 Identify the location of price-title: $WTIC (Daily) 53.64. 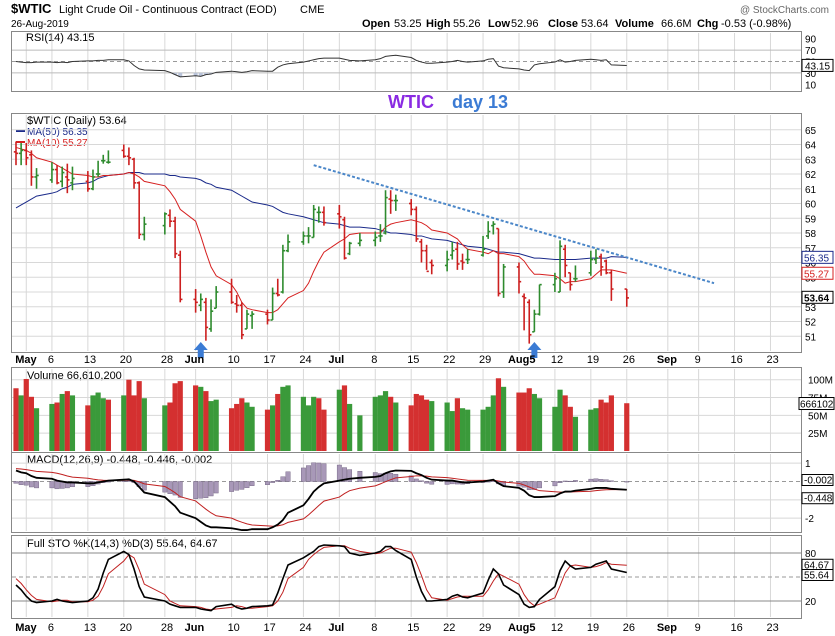
(77, 121).